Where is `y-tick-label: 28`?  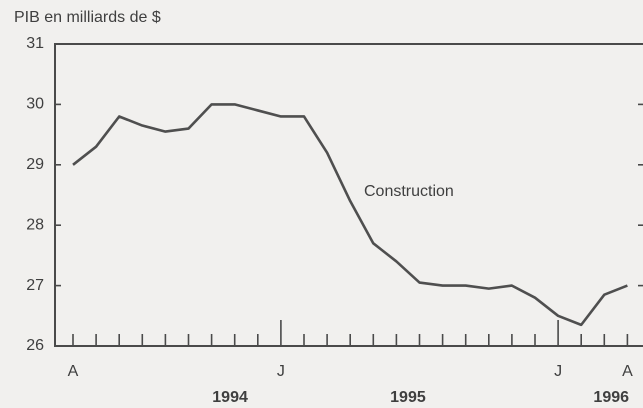 y-tick-label: 28 is located at coordinates (35, 224).